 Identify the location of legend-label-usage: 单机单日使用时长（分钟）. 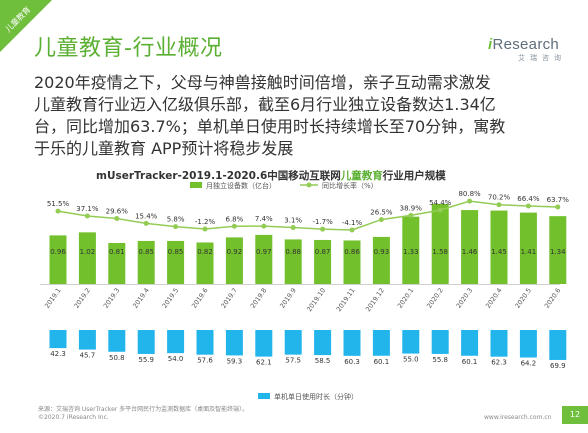
(316, 396).